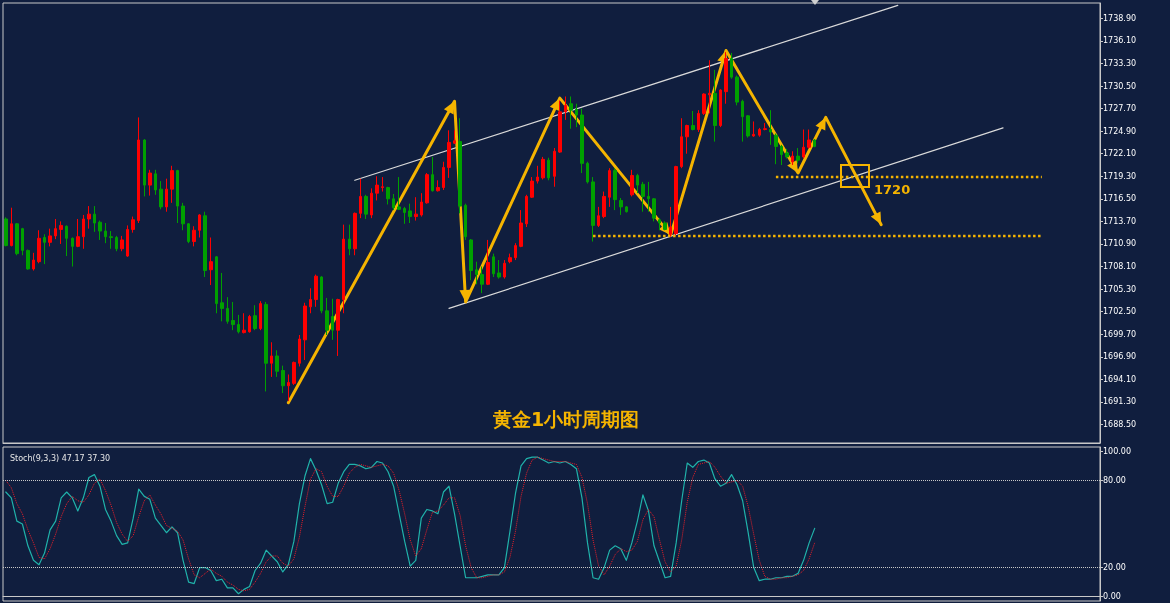 The image size is (1170, 603). I want to click on y-tick-label: 1716.50, so click(1120, 199).